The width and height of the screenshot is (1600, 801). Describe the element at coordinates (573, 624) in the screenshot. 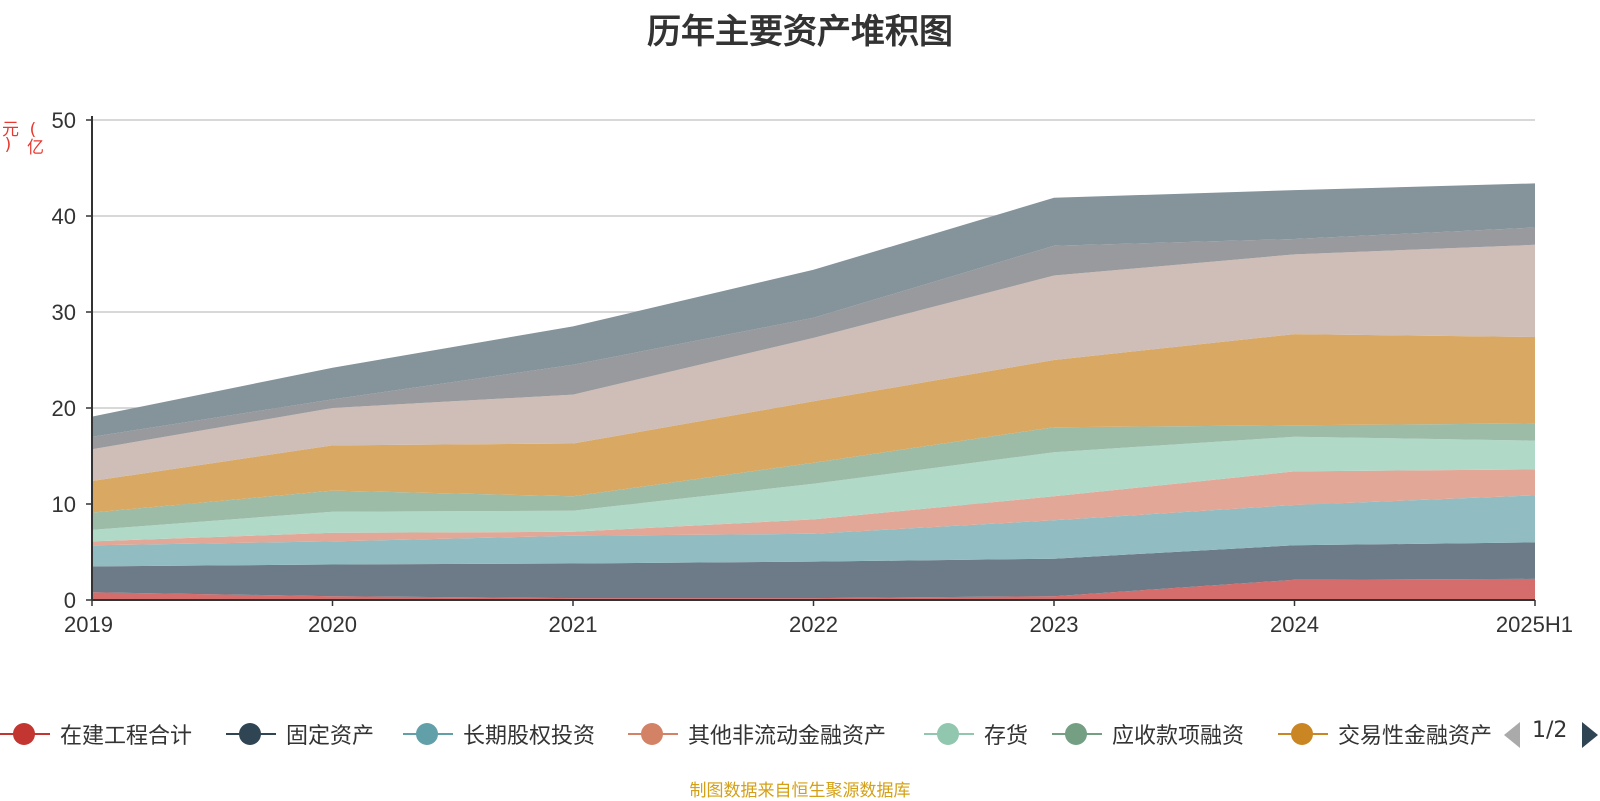

I see `x-tick-label: 2021` at that location.